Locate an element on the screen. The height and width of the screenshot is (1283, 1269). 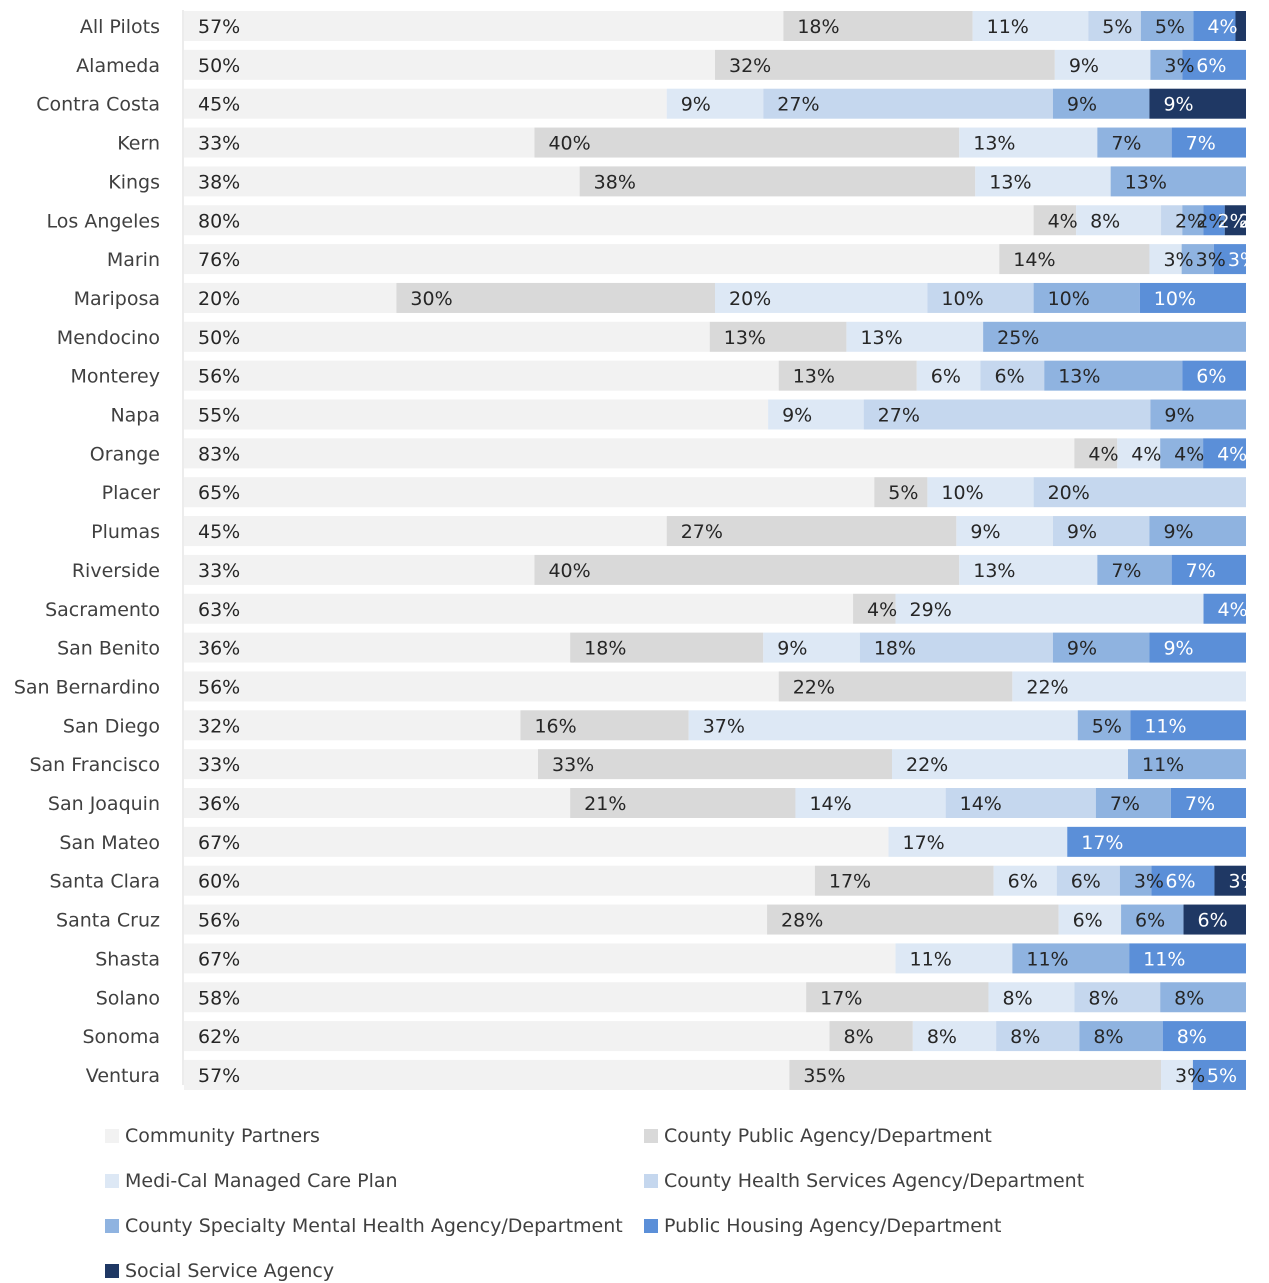
data-label: 22% is located at coordinates (927, 765).